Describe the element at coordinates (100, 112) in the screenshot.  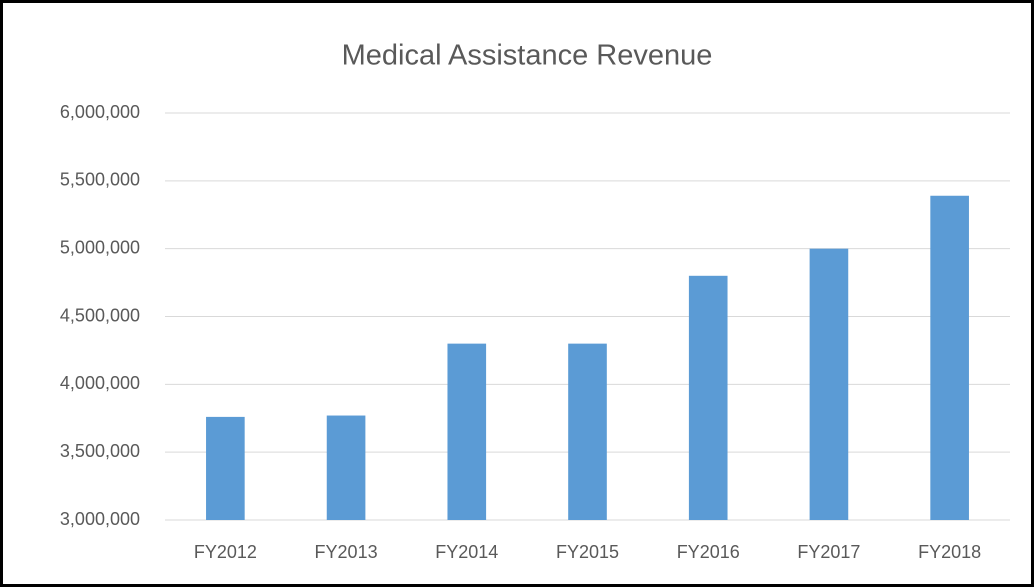
I see `y-tick-label: 6,000,000` at that location.